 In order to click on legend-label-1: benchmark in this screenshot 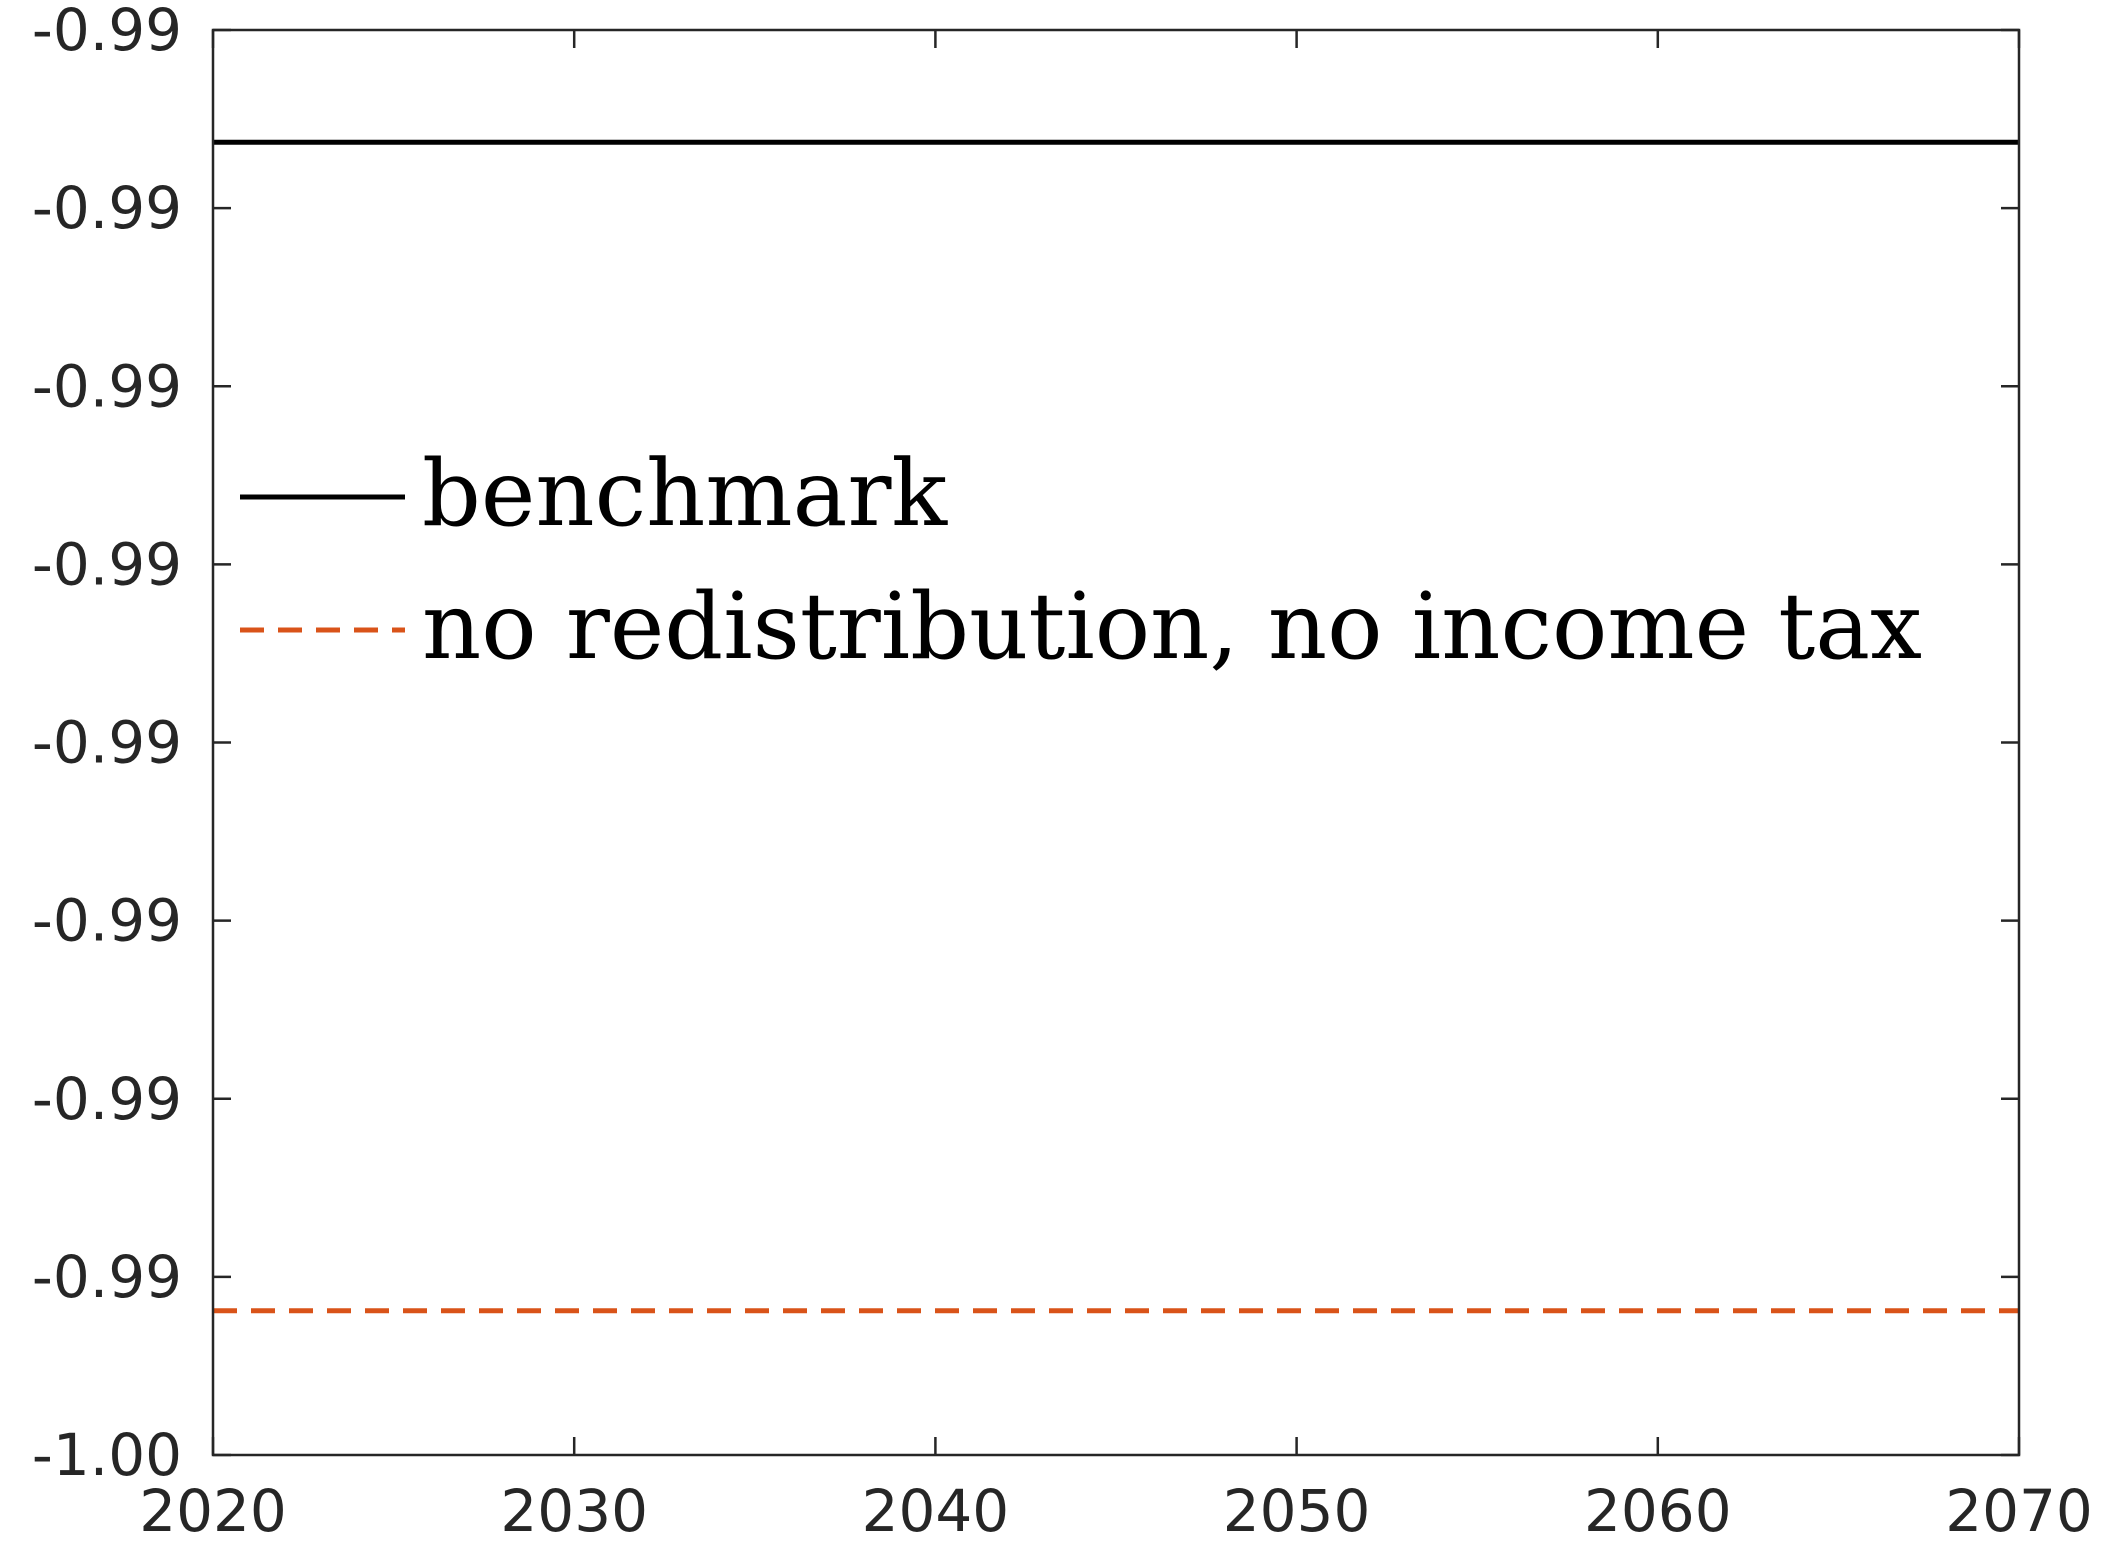, I will do `click(685, 493)`.